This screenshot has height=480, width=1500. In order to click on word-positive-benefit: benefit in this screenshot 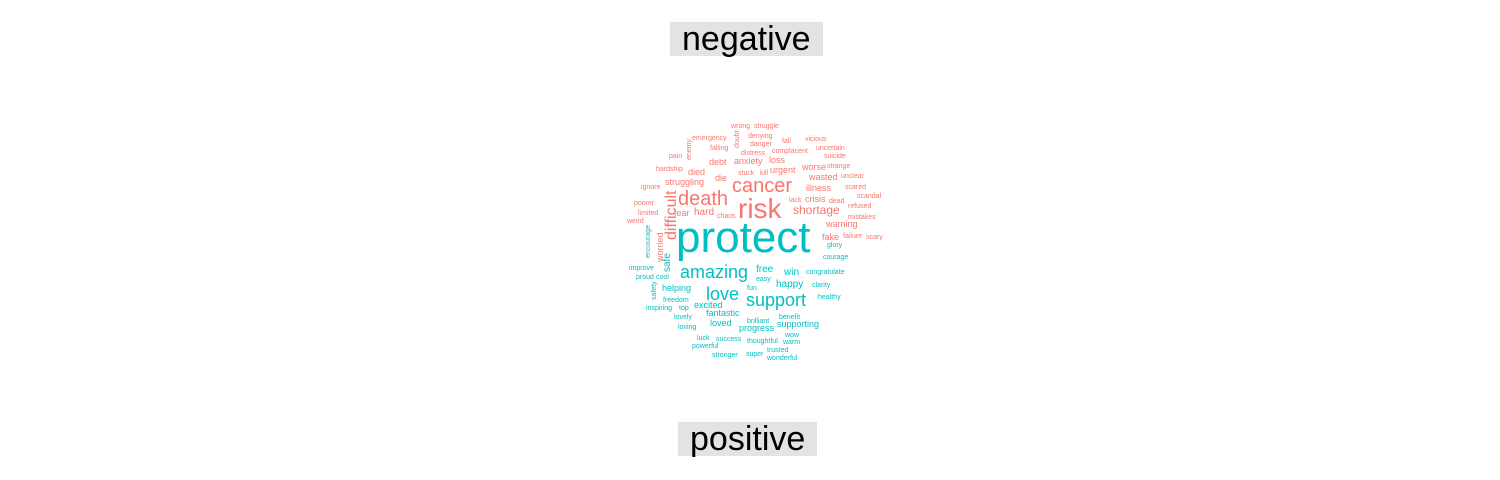, I will do `click(789, 317)`.